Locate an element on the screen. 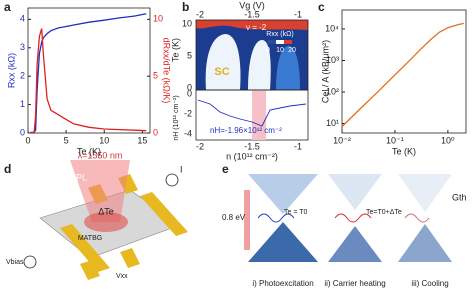  x-tick-label: 10⁻² is located at coordinates (342, 140).